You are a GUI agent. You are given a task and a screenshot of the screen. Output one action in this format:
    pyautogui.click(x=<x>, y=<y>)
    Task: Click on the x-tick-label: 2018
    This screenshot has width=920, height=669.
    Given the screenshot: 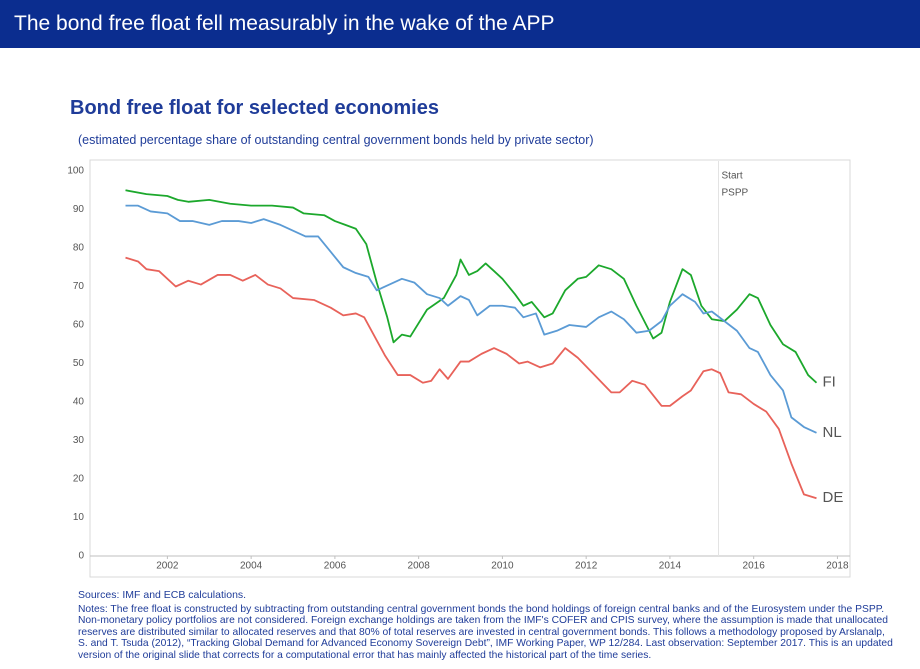 What is the action you would take?
    pyautogui.click(x=837, y=566)
    